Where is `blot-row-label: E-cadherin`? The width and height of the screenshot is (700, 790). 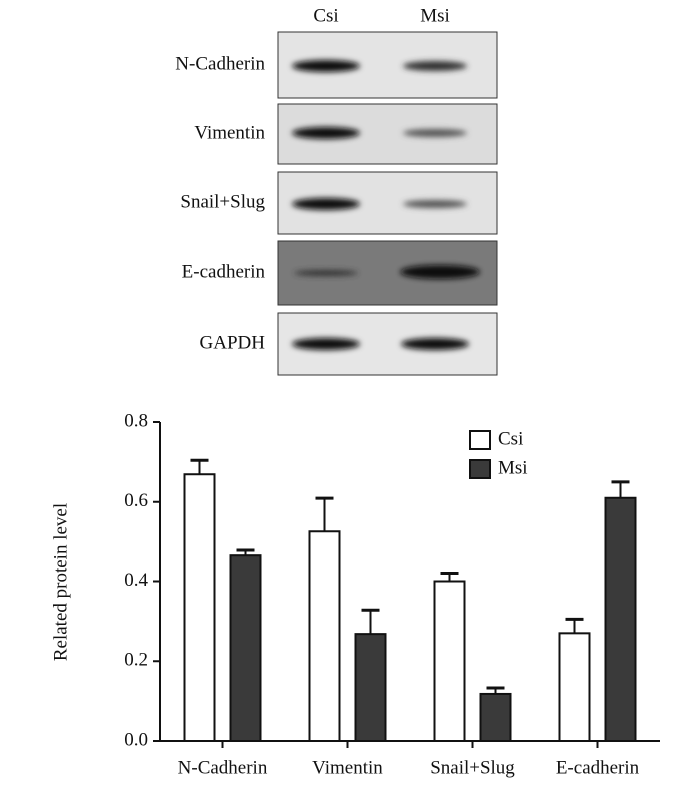 blot-row-label: E-cadherin is located at coordinates (224, 271).